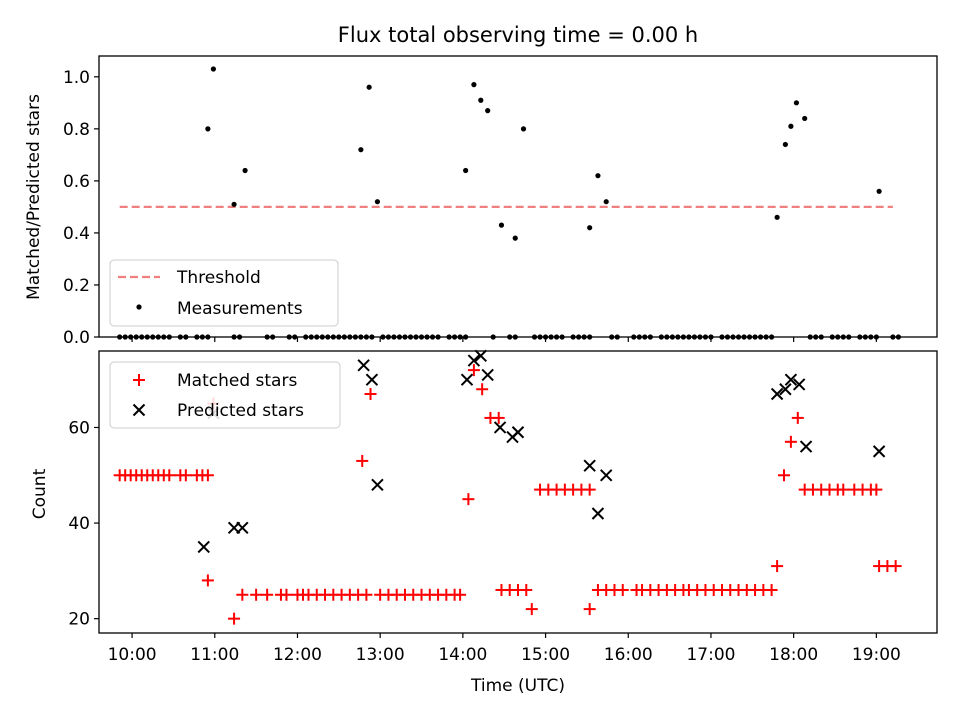 The width and height of the screenshot is (960, 720). I want to click on x-tick-label: 19:00, so click(876, 655).